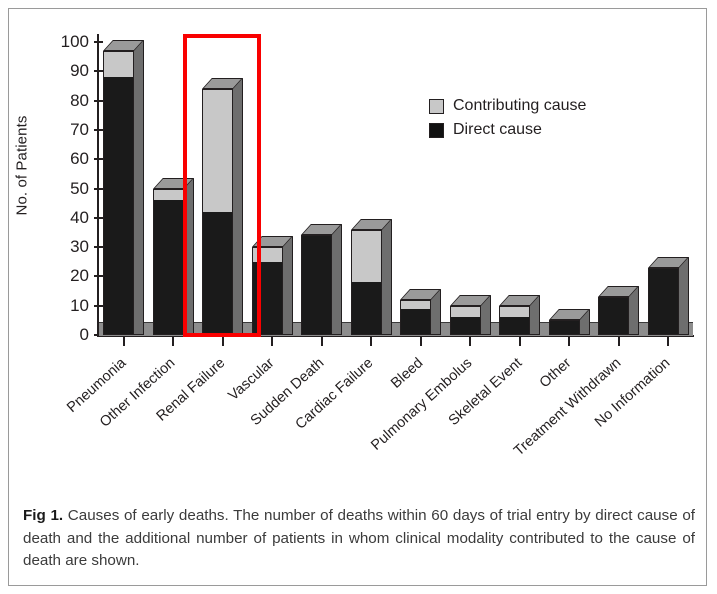  I want to click on bar-cardiac-failure, so click(371, 276).